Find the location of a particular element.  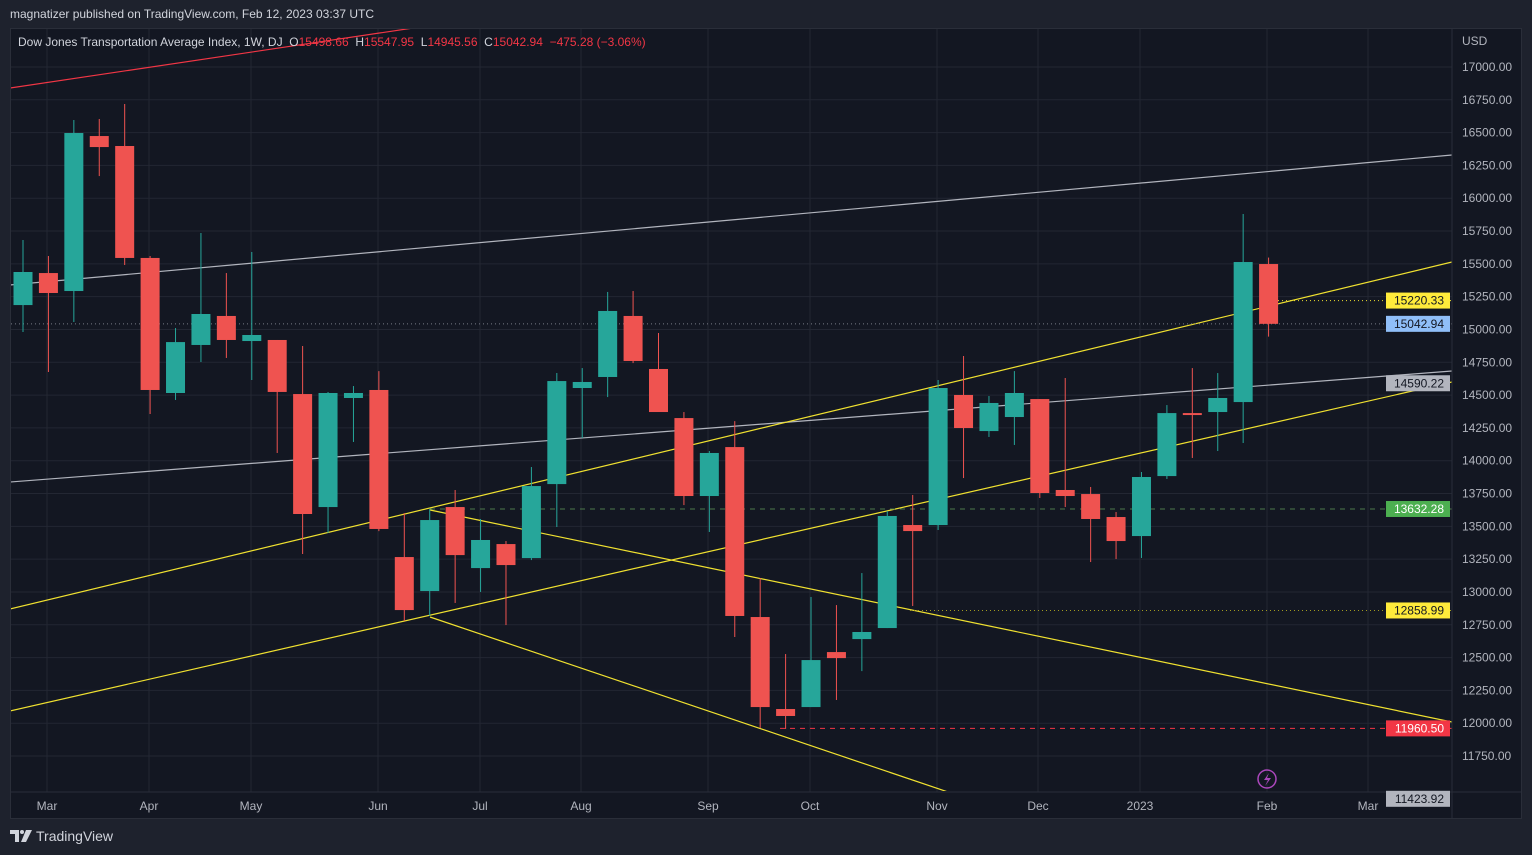

high-label: H is located at coordinates (360, 42).